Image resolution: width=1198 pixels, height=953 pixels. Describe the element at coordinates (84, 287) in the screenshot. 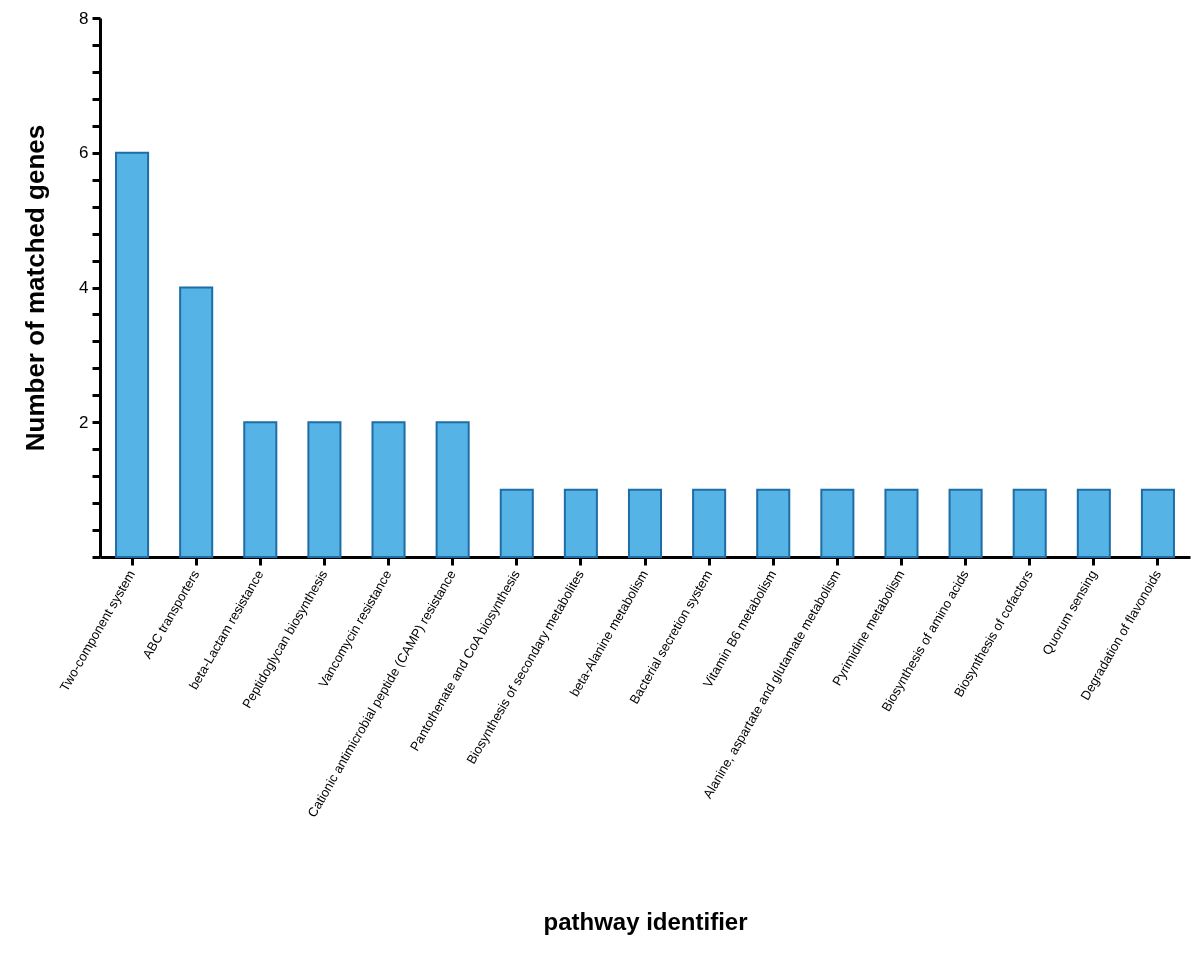

I see `y-tick-label: 4` at that location.